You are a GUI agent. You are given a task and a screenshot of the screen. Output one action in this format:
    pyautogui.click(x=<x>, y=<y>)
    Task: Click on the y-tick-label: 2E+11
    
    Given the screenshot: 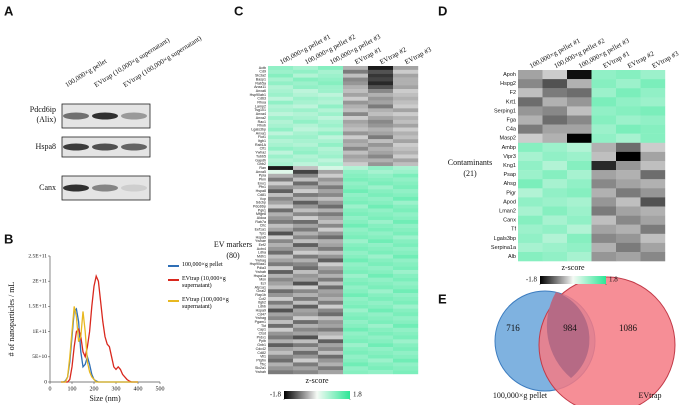 What is the action you would take?
    pyautogui.click(x=39, y=281)
    